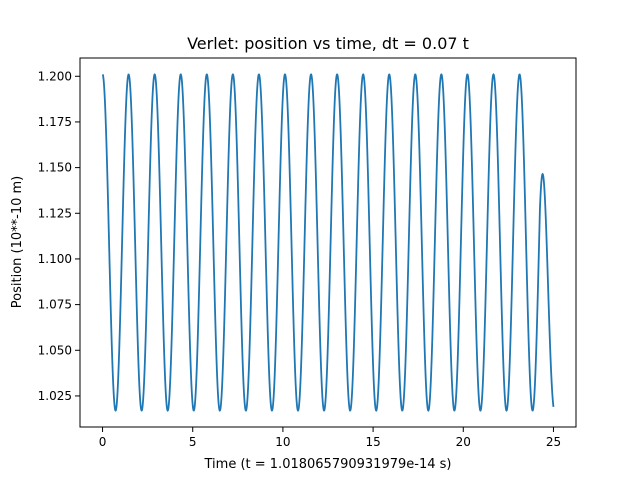 The image size is (640, 480). What do you see at coordinates (193, 442) in the screenshot?
I see `x-tick-label: 5` at bounding box center [193, 442].